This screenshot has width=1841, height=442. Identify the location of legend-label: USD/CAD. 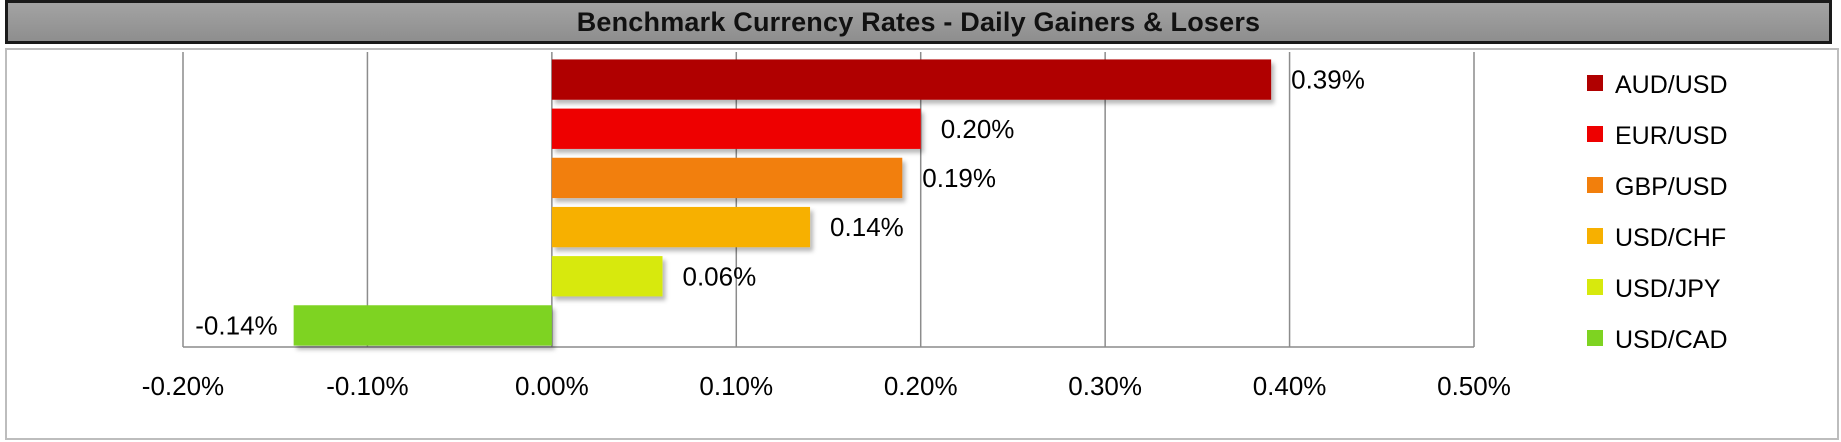
(1671, 340).